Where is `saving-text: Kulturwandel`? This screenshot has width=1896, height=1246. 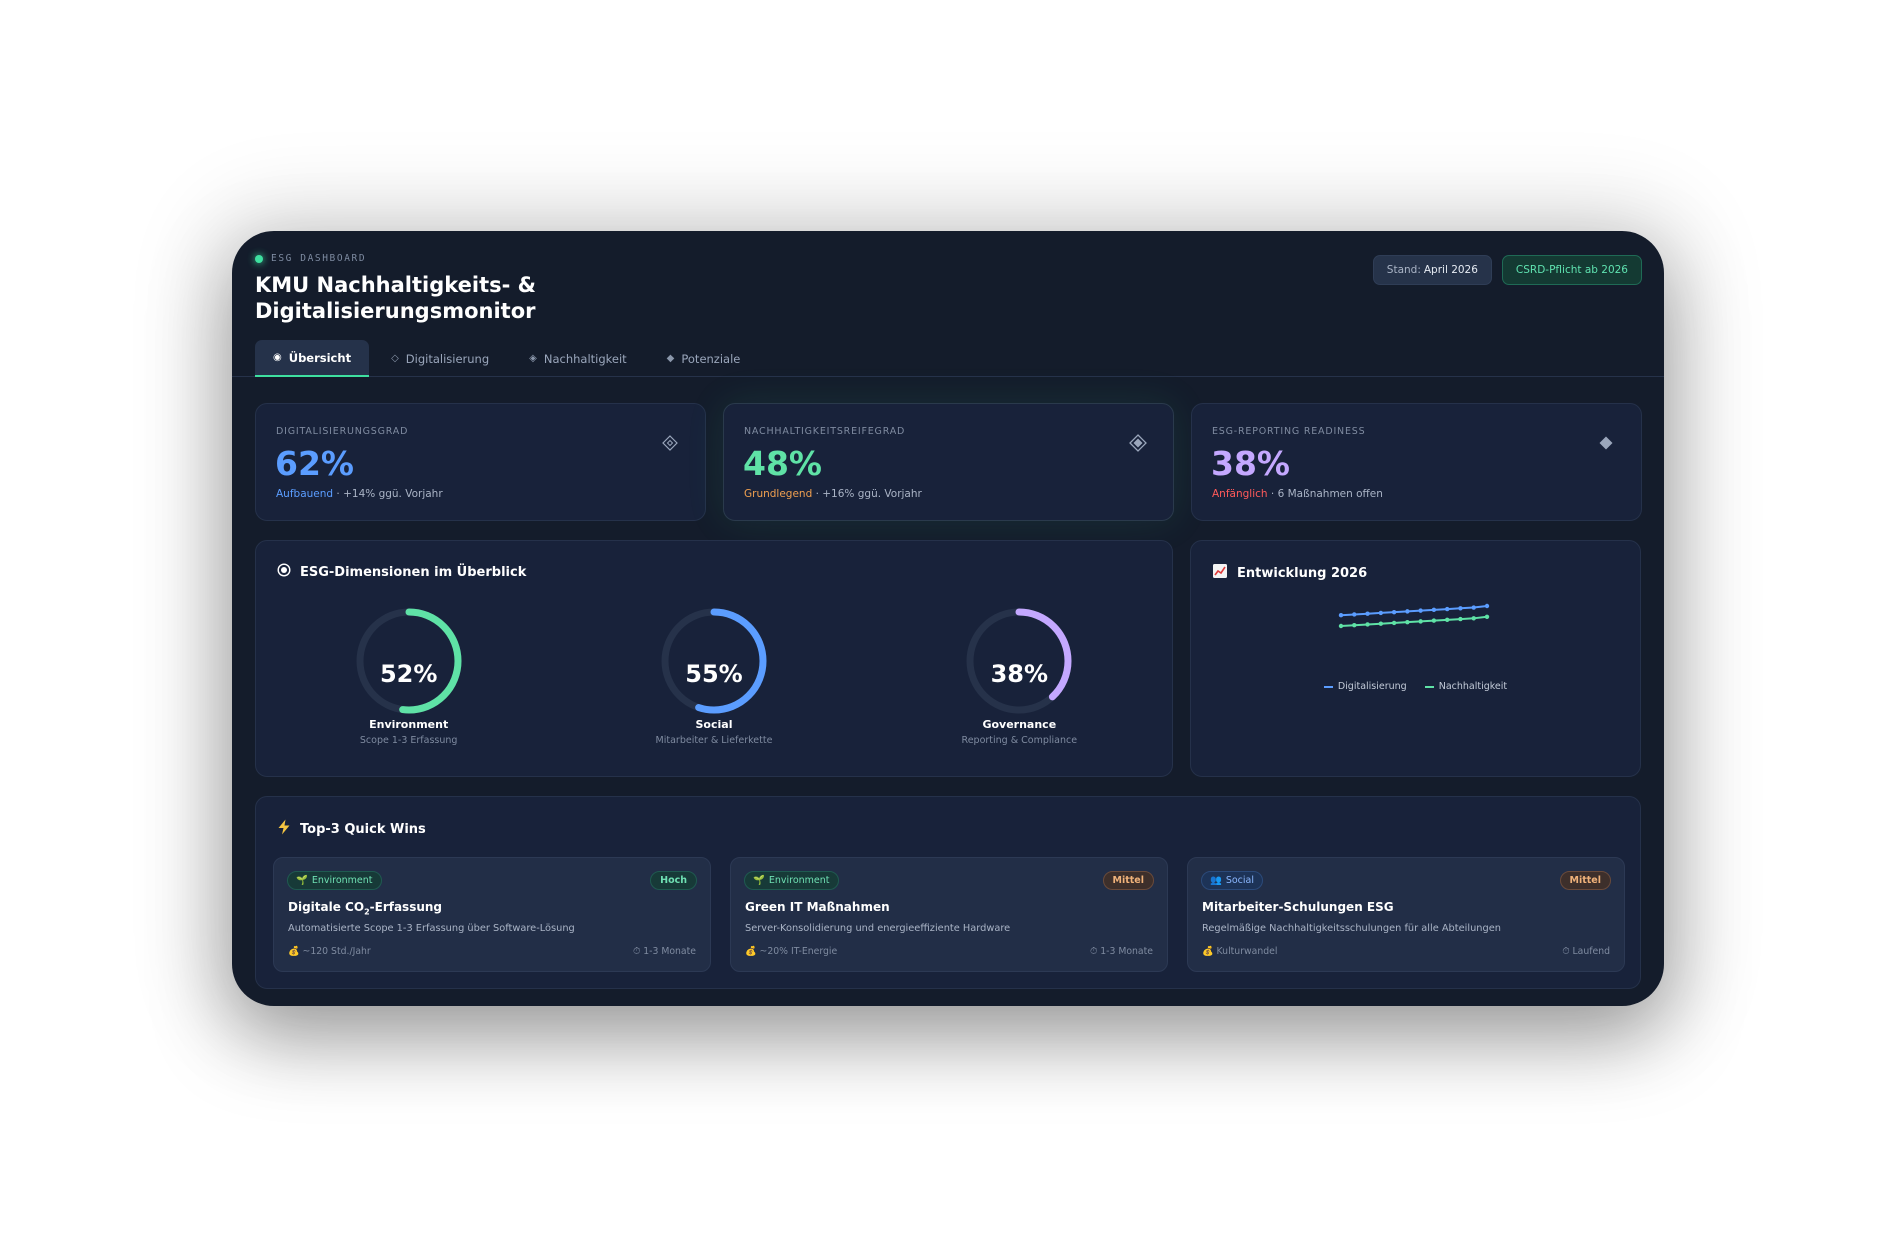
saving-text: Kulturwandel is located at coordinates (1247, 951).